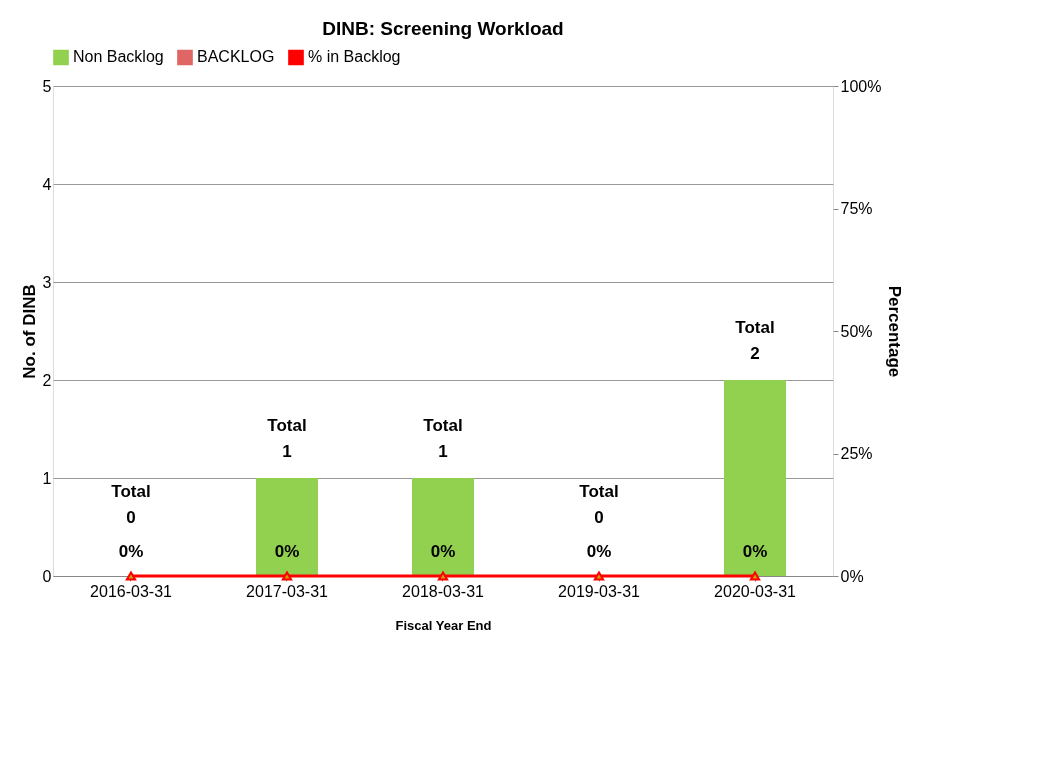 Image resolution: width=1045 pixels, height=763 pixels. Describe the element at coordinates (118, 57) in the screenshot. I see `legend-label: Non Backlog` at that location.